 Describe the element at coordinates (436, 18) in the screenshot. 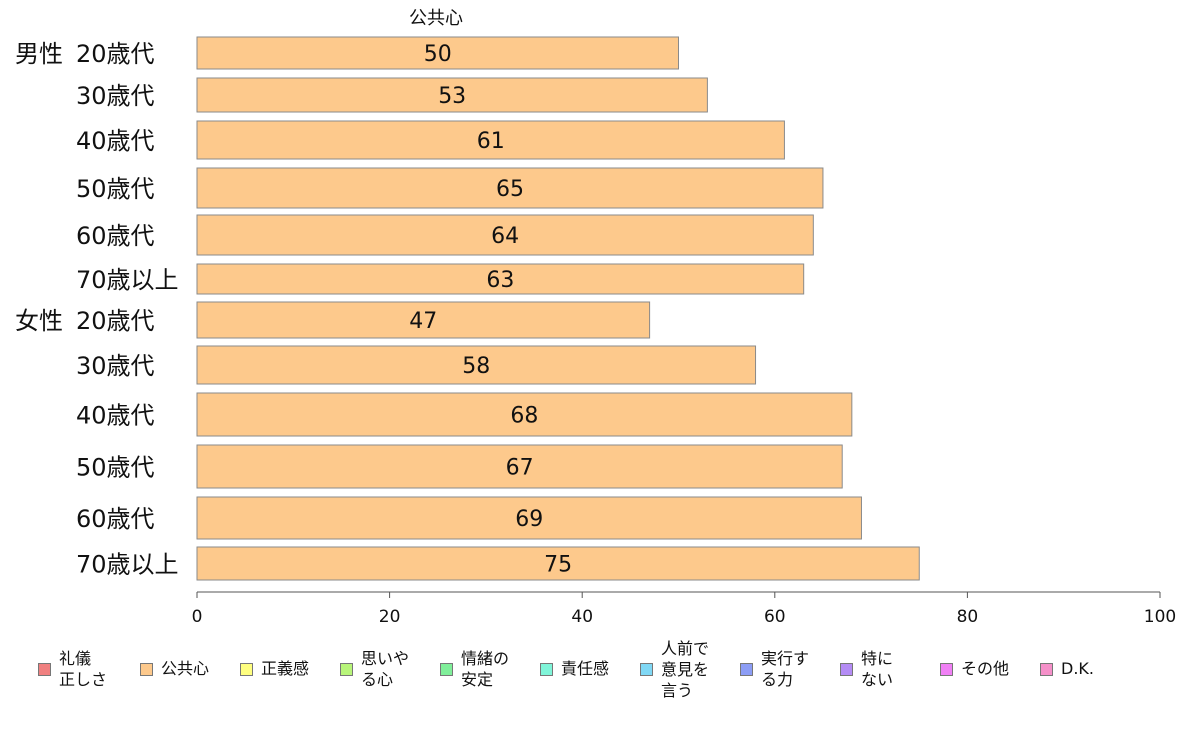

I see `chart-title: 公共心` at that location.